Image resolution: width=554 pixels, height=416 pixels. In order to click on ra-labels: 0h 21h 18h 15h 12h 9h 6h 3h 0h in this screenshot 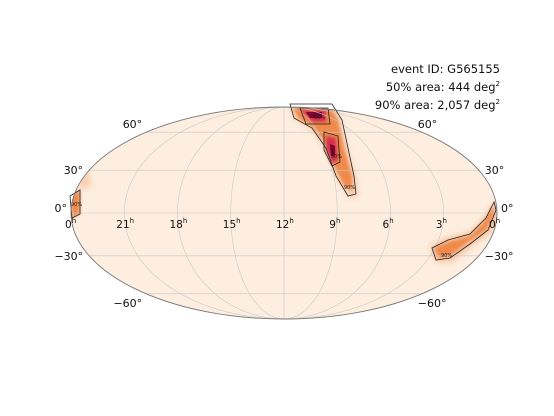, I will do `click(282, 224)`.